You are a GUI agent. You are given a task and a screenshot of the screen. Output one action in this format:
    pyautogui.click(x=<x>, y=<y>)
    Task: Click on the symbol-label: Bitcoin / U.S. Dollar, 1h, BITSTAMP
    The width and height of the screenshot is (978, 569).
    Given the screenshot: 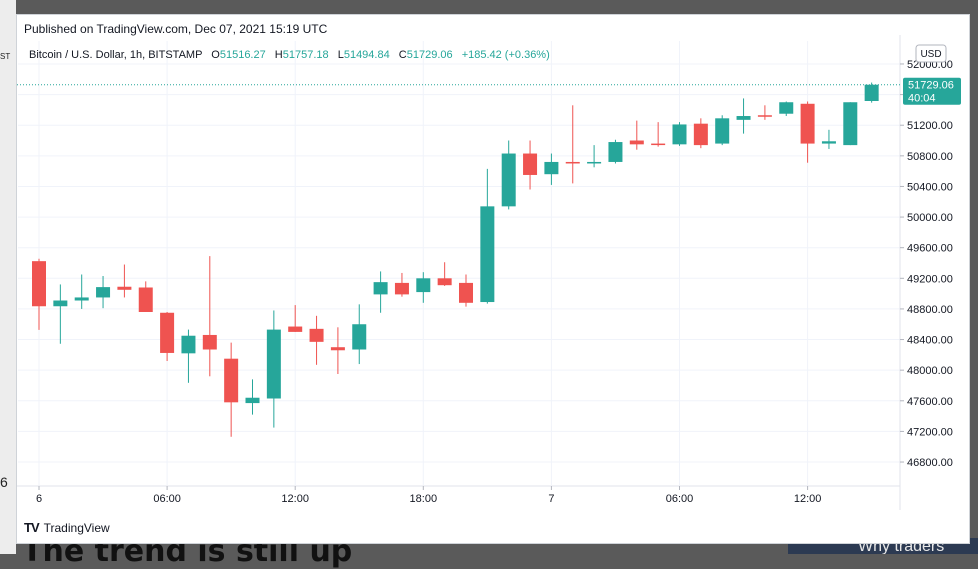 What is the action you would take?
    pyautogui.click(x=115, y=55)
    